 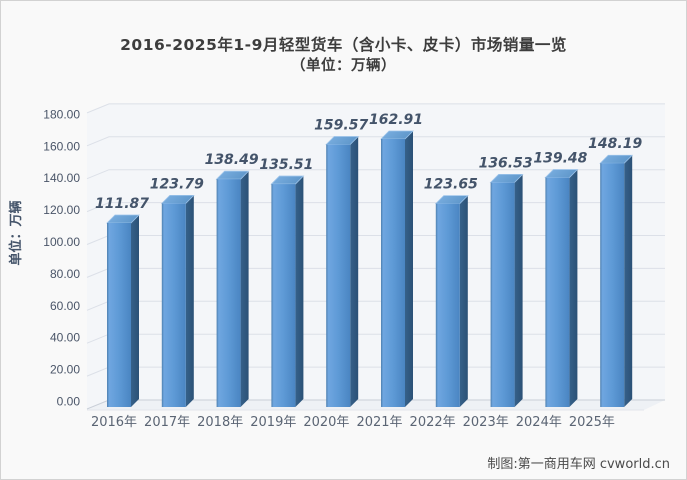 I want to click on y-axis-tick-label: 140.00, so click(x=61, y=178).